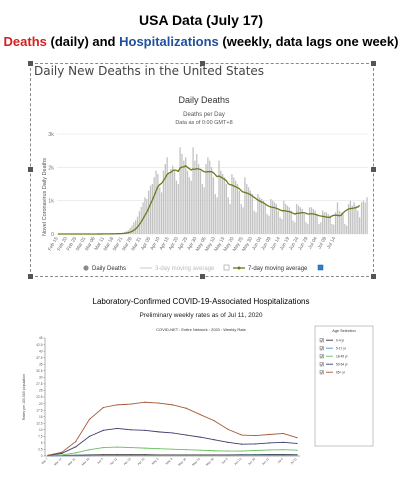 The height and width of the screenshot is (492, 402). Describe the element at coordinates (41, 417) in the screenshot. I see `hosp-y-tick-label: 15` at that location.